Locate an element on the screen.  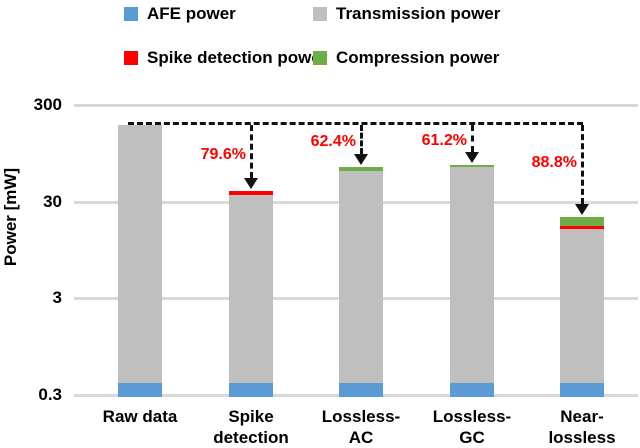
legend-label-afe-power: AFE power is located at coordinates (191, 13).